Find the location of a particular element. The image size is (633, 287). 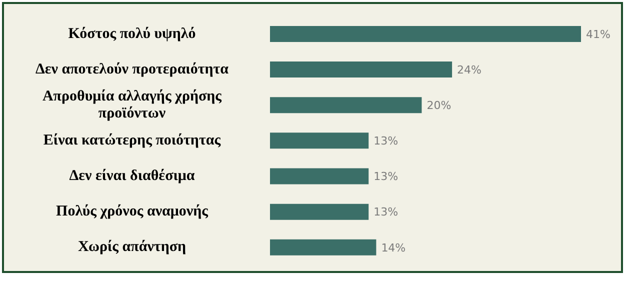

data-label: 14% is located at coordinates (393, 247).